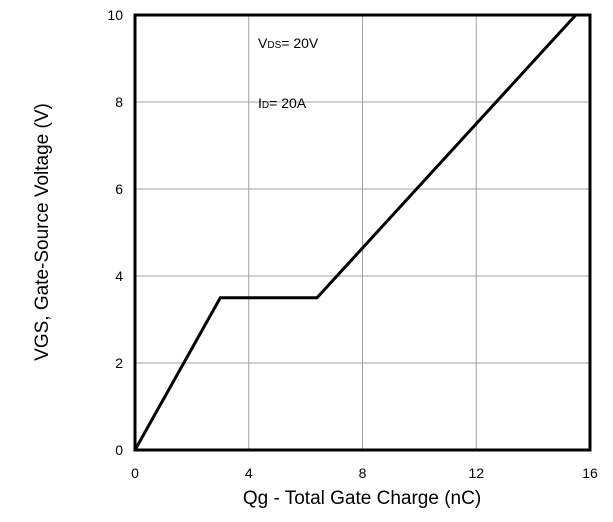  What do you see at coordinates (249, 473) in the screenshot?
I see `x-tick-label-4: 4` at bounding box center [249, 473].